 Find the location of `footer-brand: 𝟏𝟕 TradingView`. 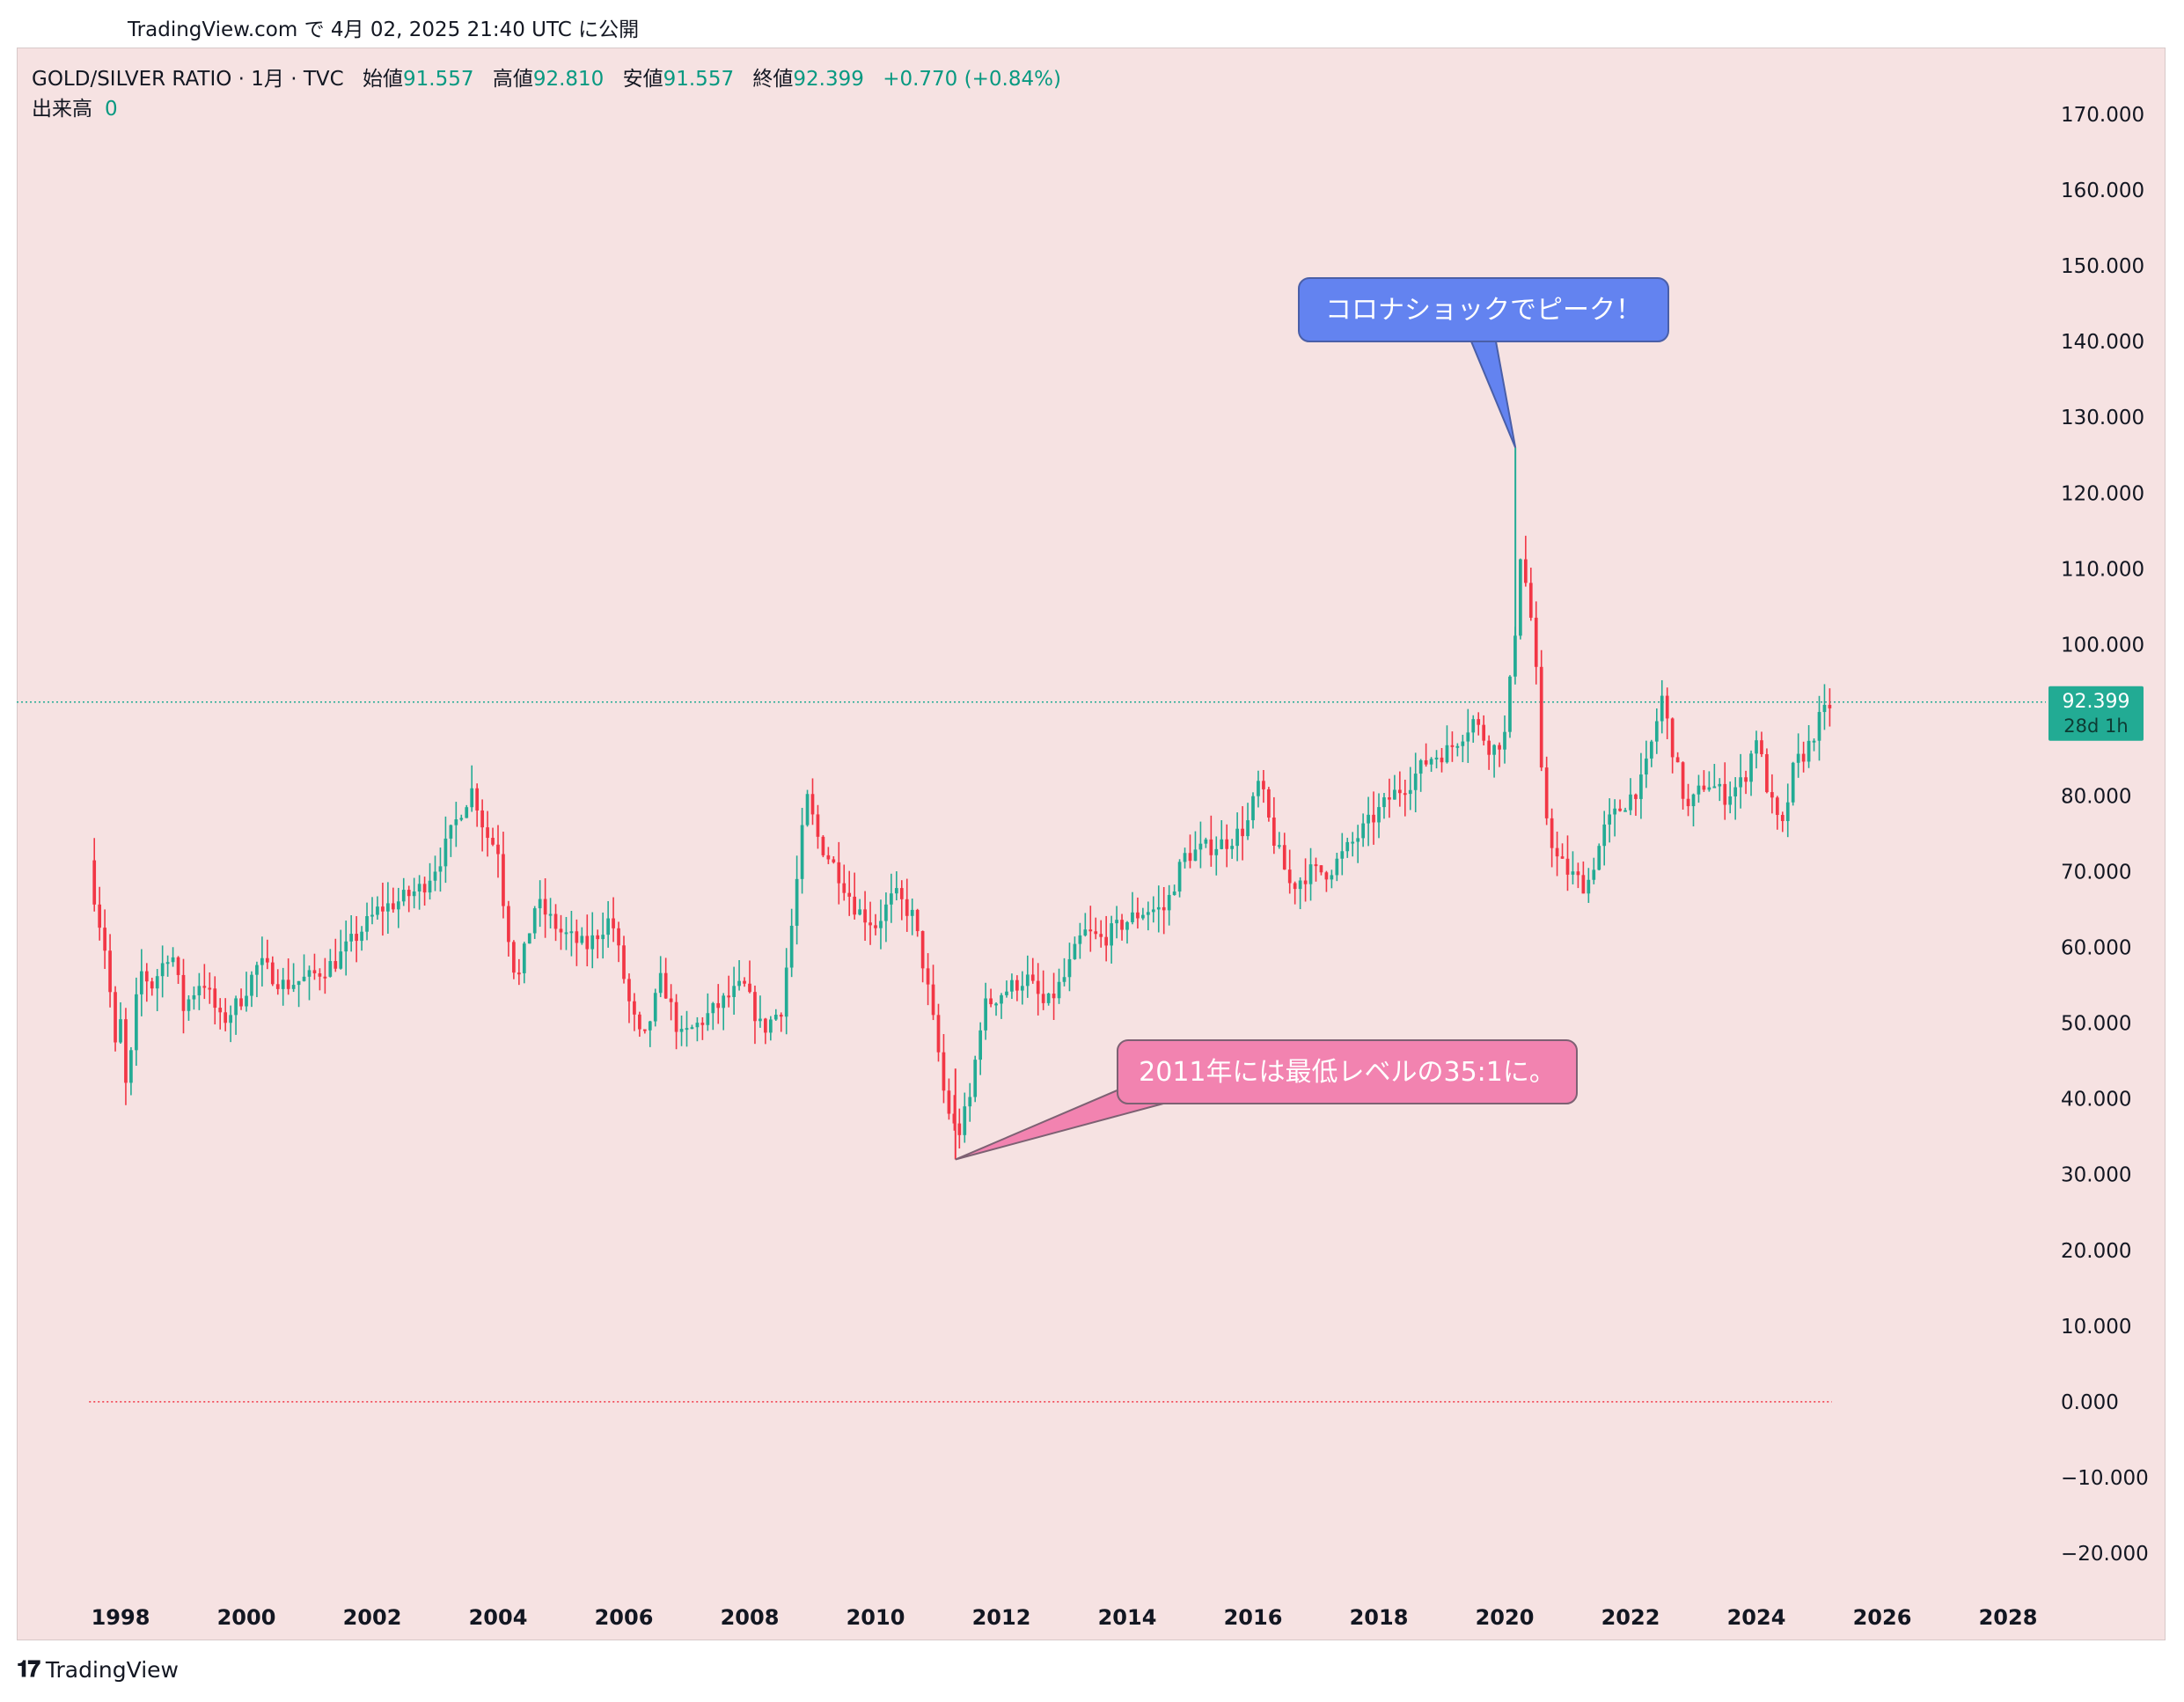

footer-brand: 𝟏𝟕 TradingView is located at coordinates (98, 1670).